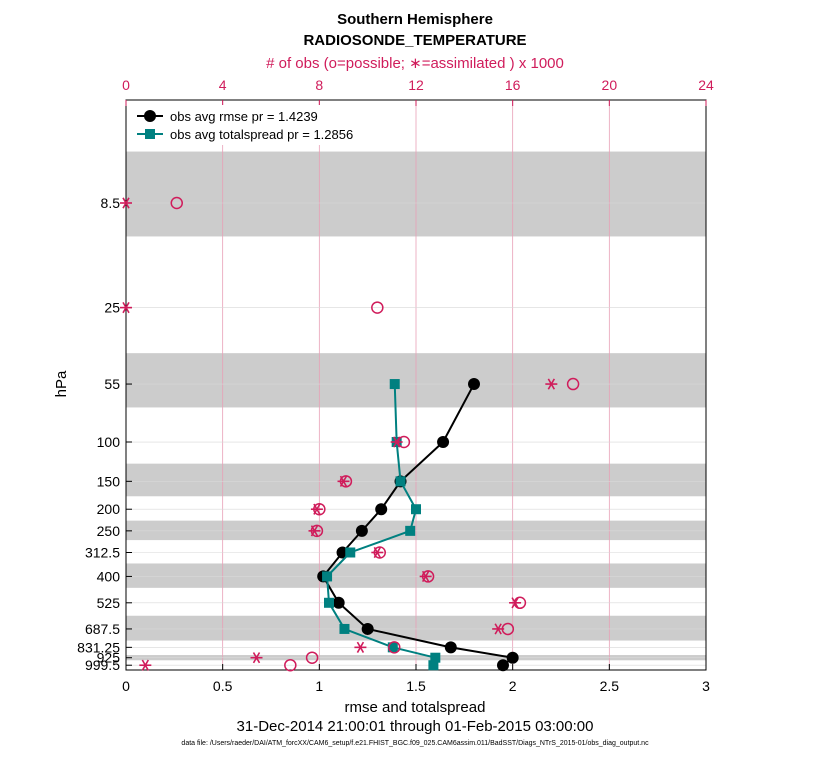 The image size is (830, 760). What do you see at coordinates (319, 686) in the screenshot?
I see `x-tick-label: 1` at bounding box center [319, 686].